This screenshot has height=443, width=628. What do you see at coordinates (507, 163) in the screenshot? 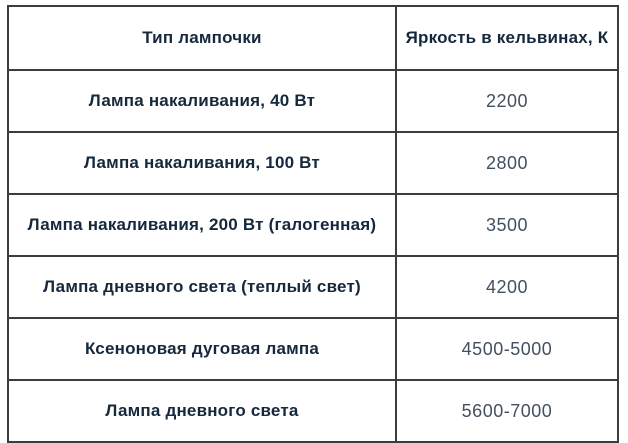
I see `kelvin-value-cell: 2800` at bounding box center [507, 163].